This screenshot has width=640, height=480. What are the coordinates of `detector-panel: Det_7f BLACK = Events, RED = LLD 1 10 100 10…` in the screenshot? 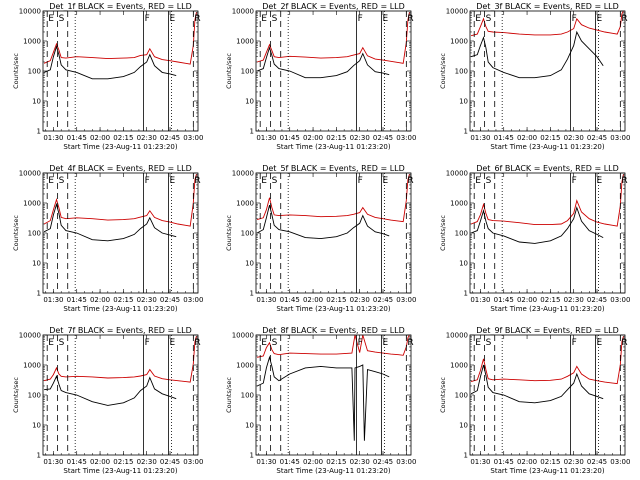 It's located at (107, 400).